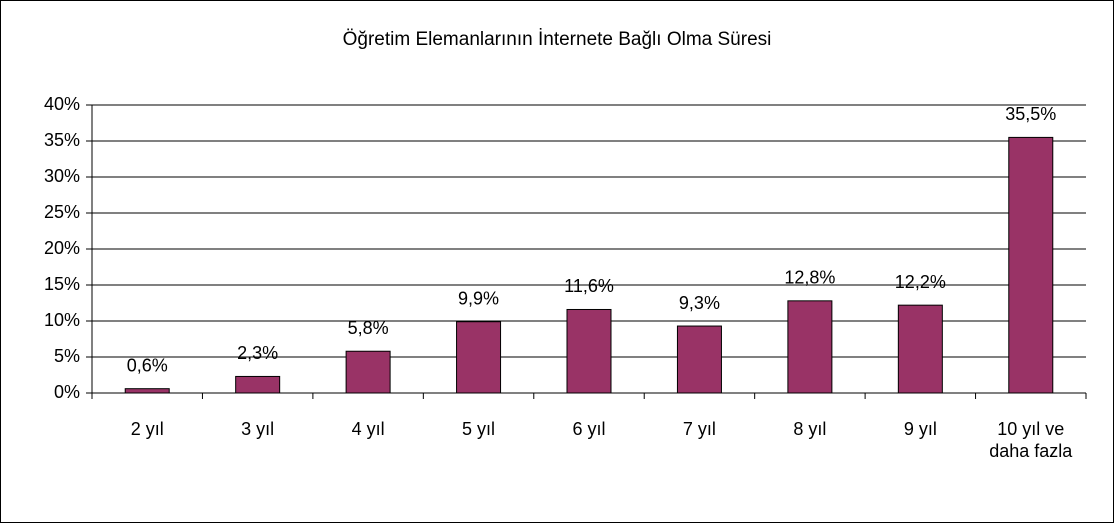 This screenshot has height=523, width=1114. I want to click on data-label: 5,8%, so click(368, 328).